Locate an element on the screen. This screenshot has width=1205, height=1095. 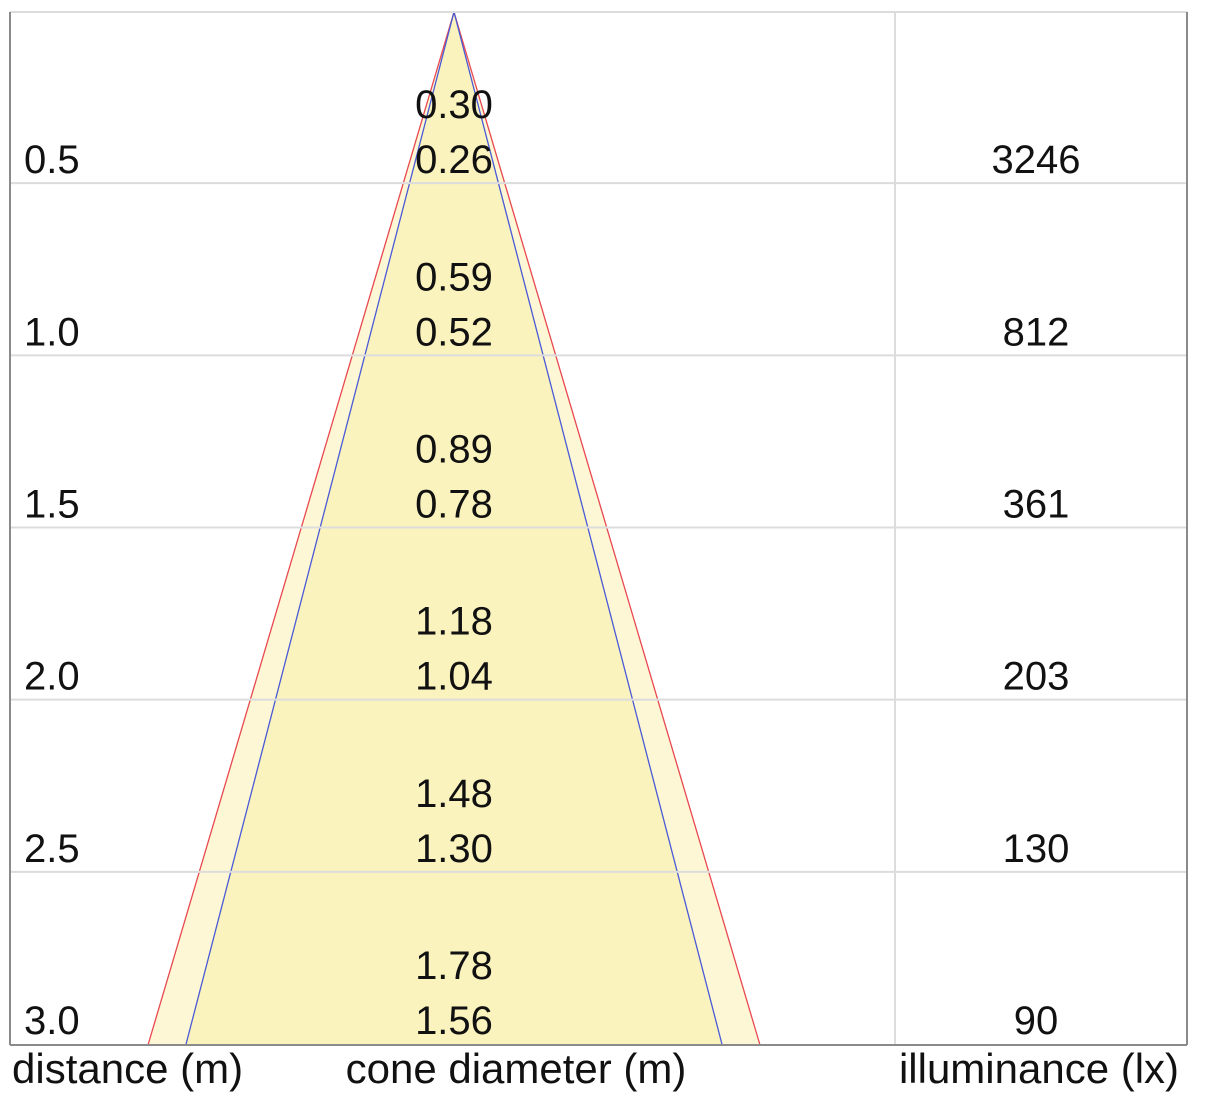
inner-diameter-label: 1.30 is located at coordinates (454, 849).